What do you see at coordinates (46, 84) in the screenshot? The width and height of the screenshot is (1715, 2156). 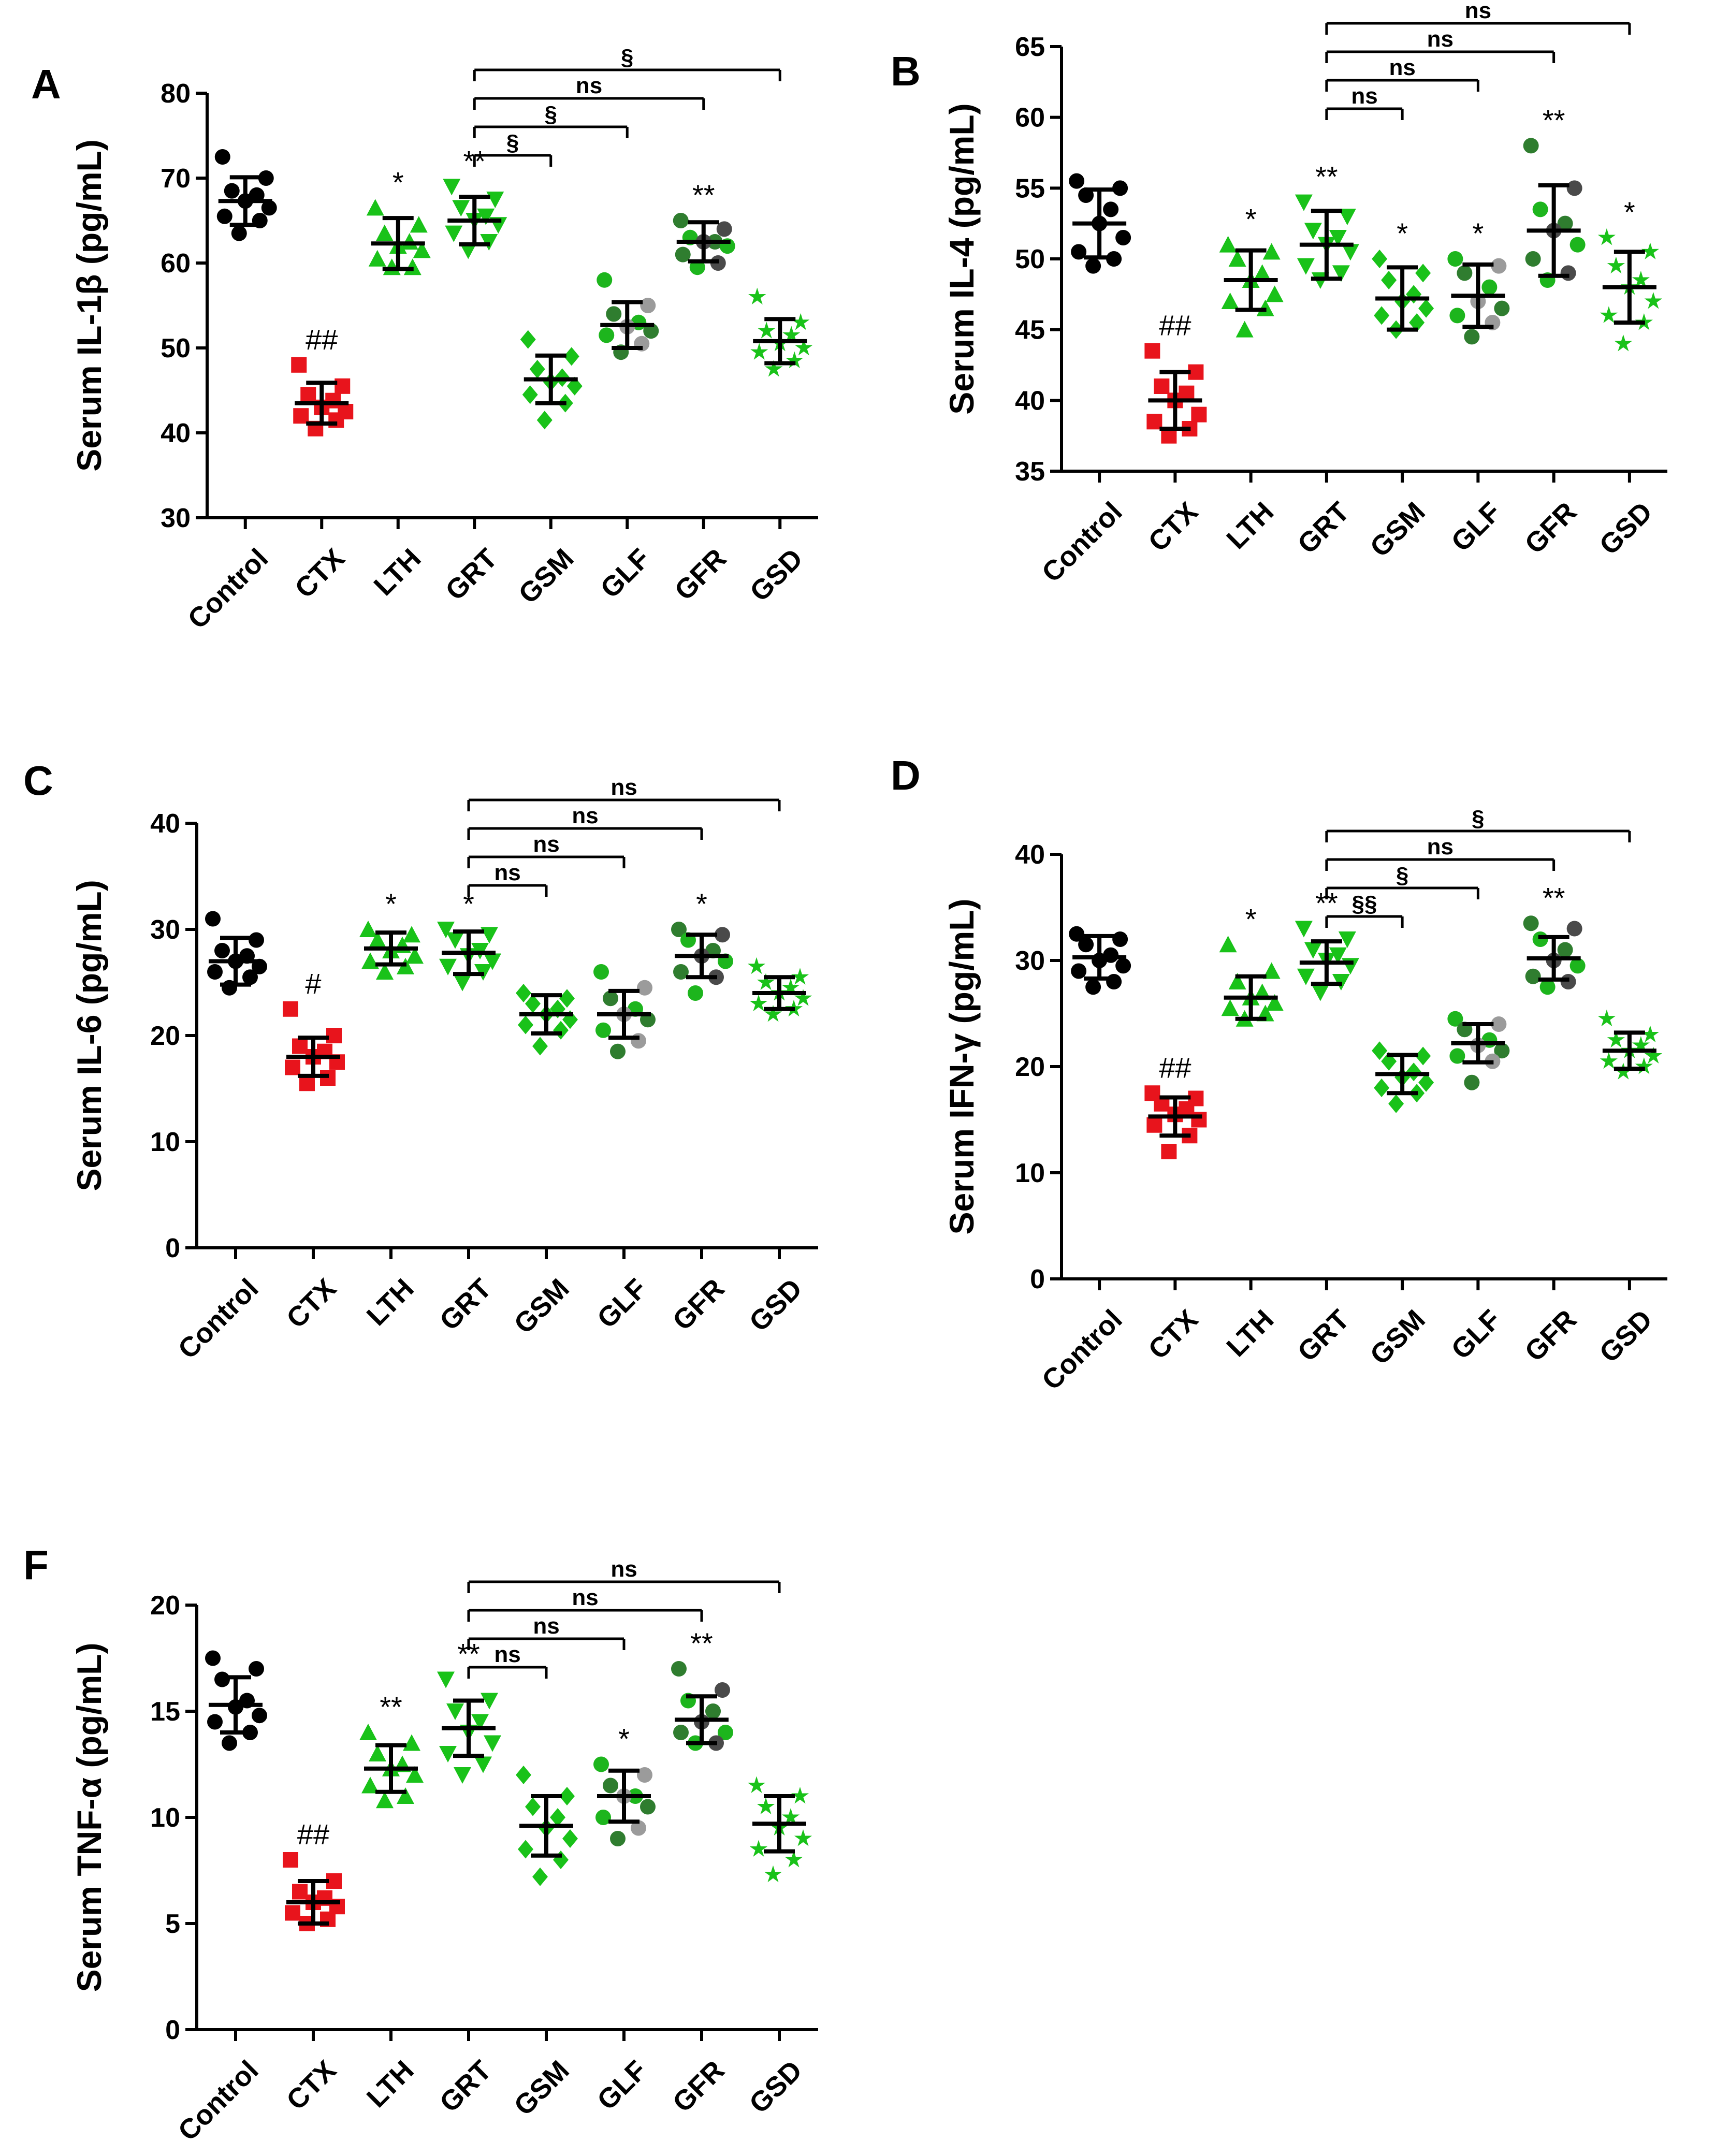 I see `panel-letter: A` at bounding box center [46, 84].